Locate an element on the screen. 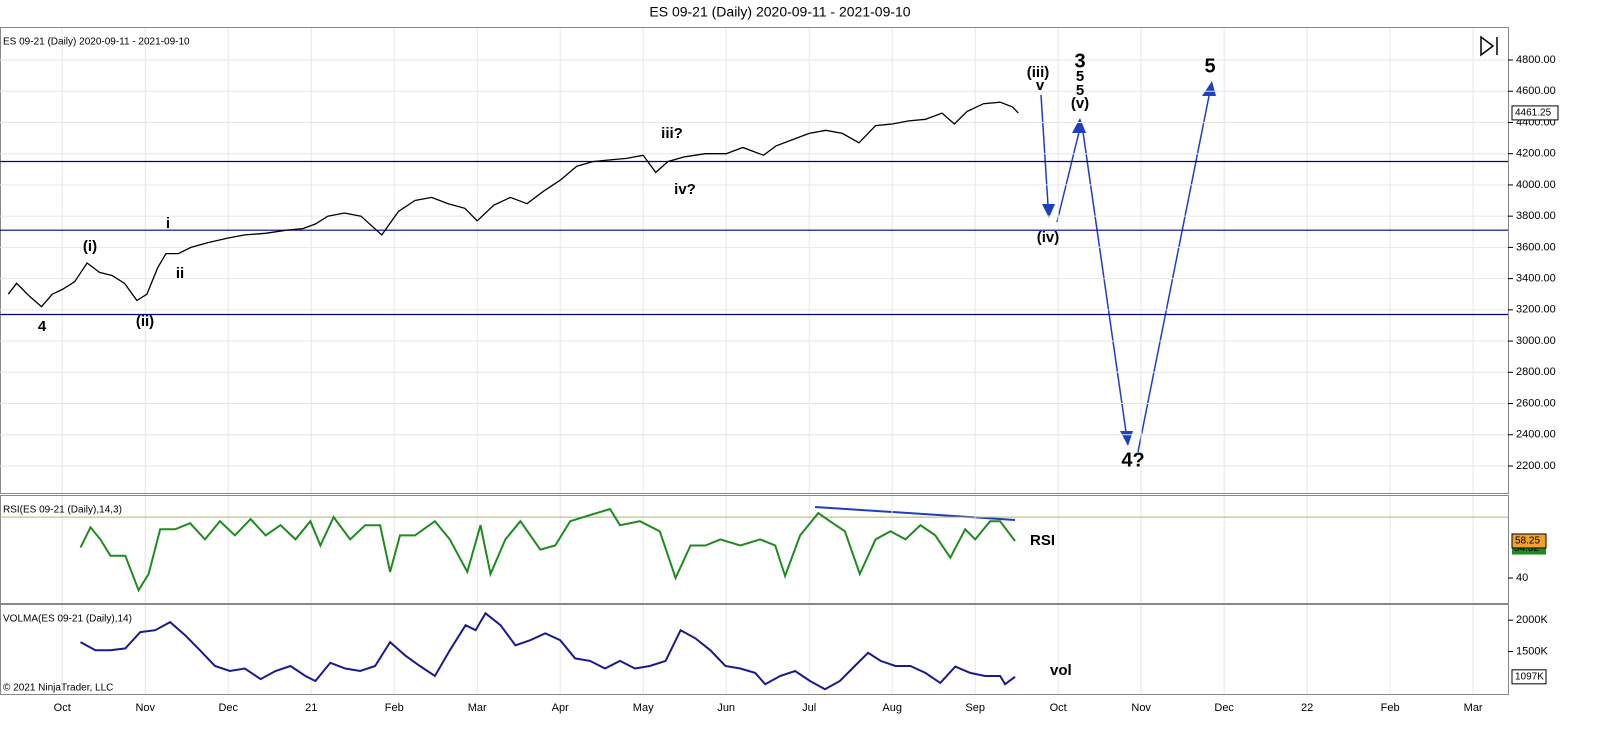 The height and width of the screenshot is (755, 1602). wave-label: v is located at coordinates (1040, 85).